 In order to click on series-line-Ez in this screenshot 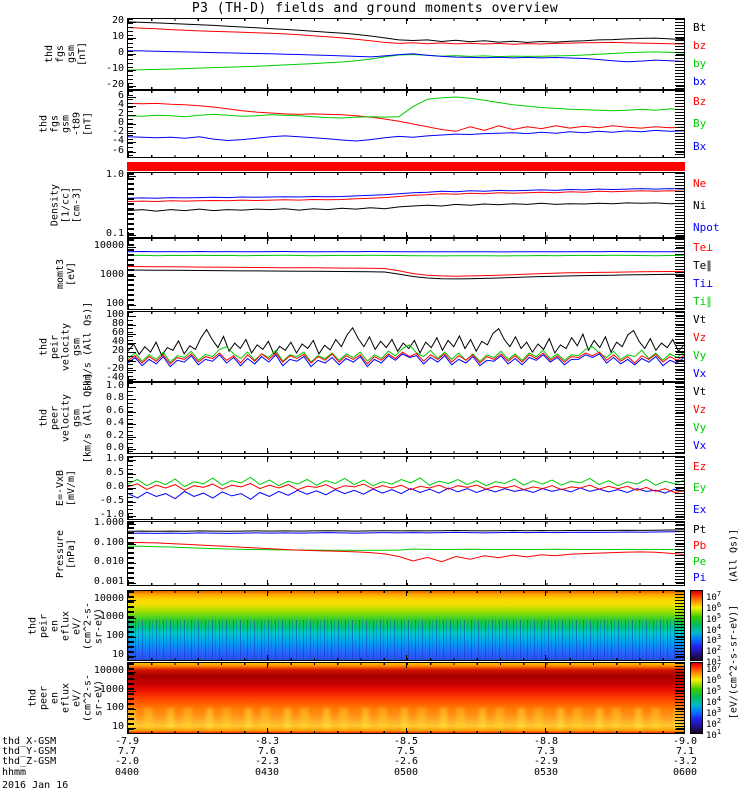, I will do `click(406, 488)`.